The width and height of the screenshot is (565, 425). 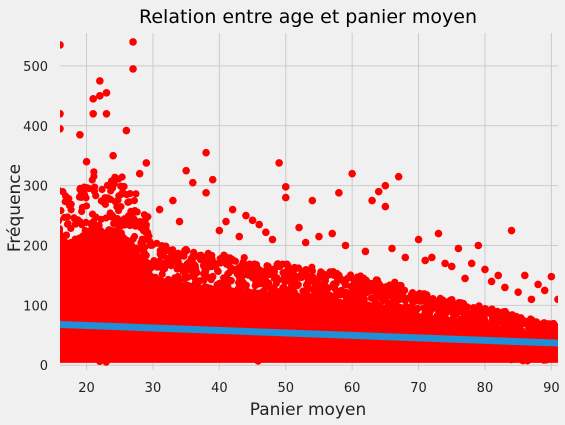 I want to click on y-axis-label: Fréquence, so click(x=15, y=208).